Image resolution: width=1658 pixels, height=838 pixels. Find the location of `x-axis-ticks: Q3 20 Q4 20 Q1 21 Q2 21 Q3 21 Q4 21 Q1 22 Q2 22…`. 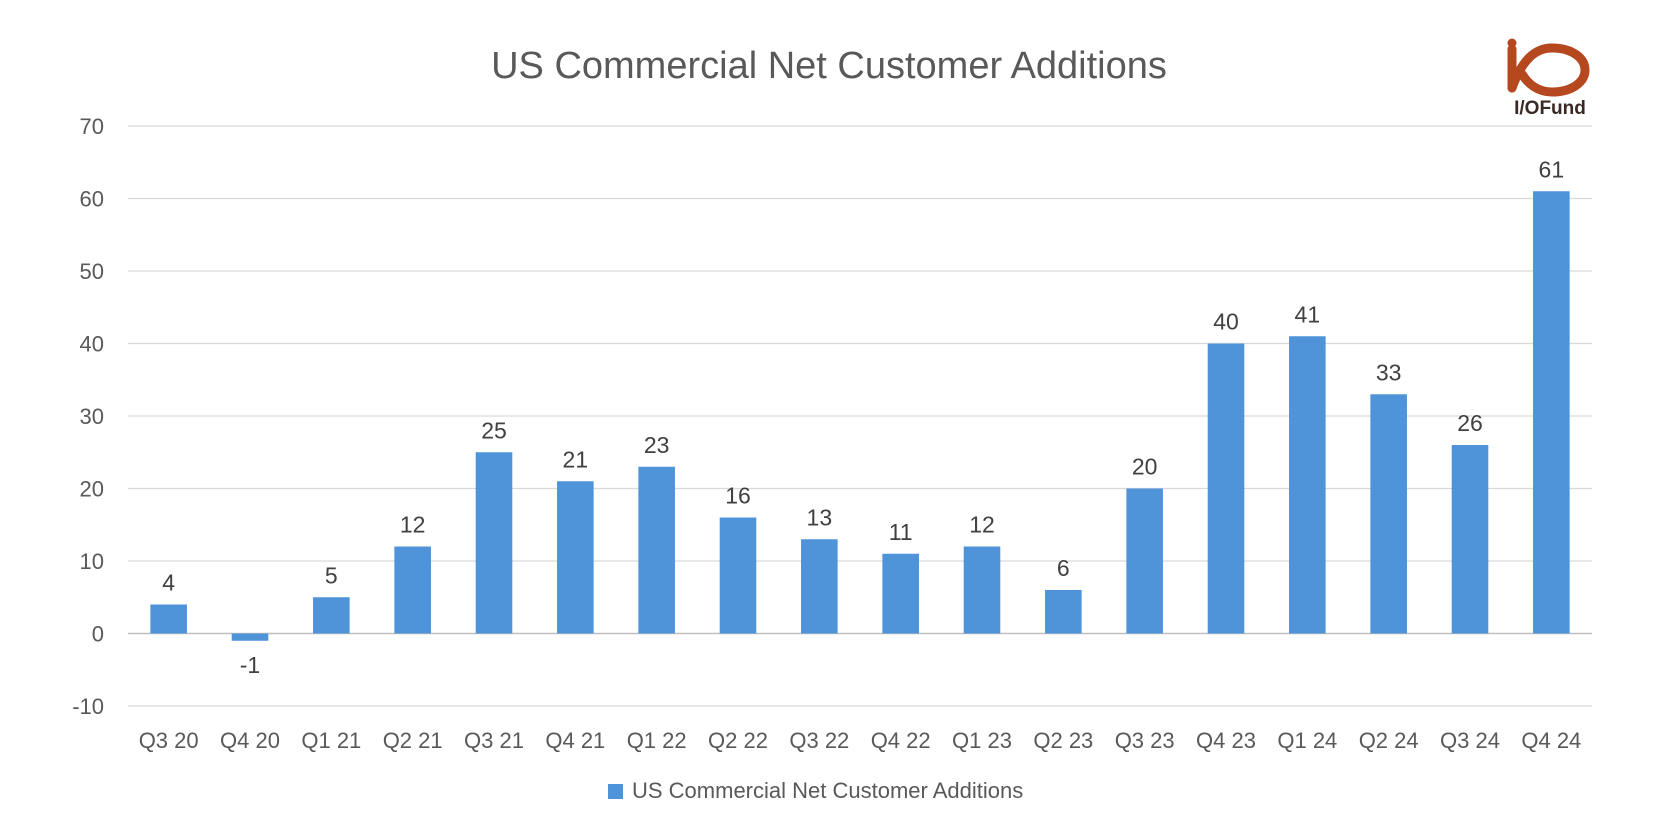

x-axis-ticks: Q3 20 Q4 20 Q1 21 Q2 21 Q3 21 Q4 21 Q1 22 Q2 22… is located at coordinates (860, 740).